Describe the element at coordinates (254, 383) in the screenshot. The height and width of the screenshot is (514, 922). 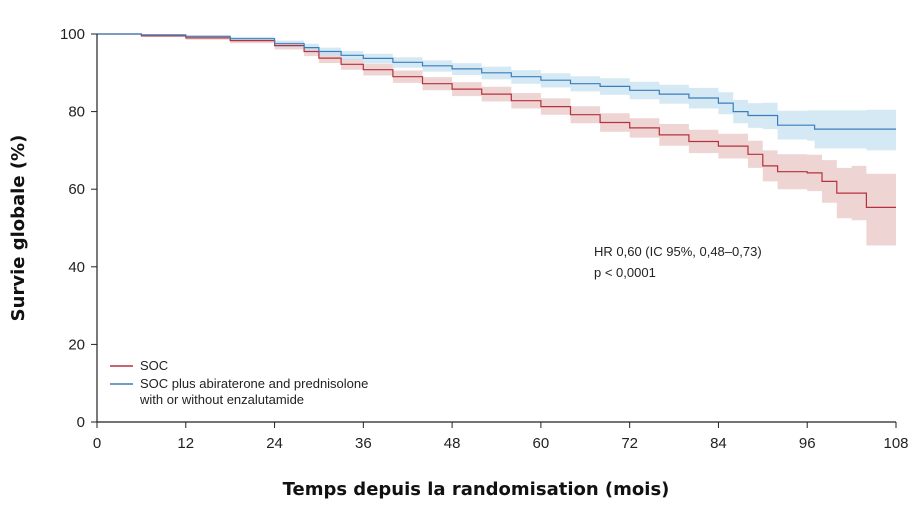
I see `legend-label-line-1: SOC plus abiraterone and prednisolone` at that location.